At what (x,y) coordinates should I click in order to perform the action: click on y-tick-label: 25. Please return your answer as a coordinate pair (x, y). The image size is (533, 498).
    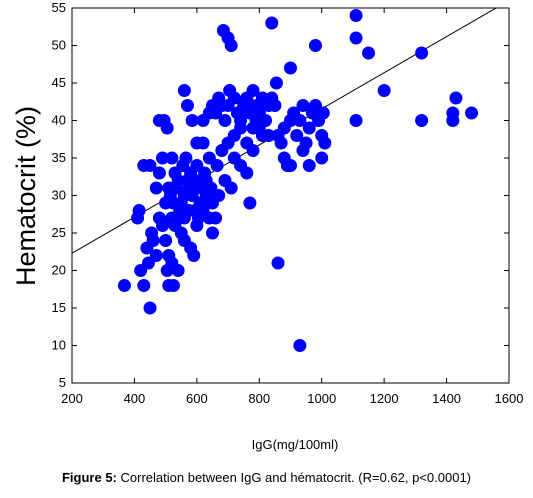
    Looking at the image, I should click on (59, 232).